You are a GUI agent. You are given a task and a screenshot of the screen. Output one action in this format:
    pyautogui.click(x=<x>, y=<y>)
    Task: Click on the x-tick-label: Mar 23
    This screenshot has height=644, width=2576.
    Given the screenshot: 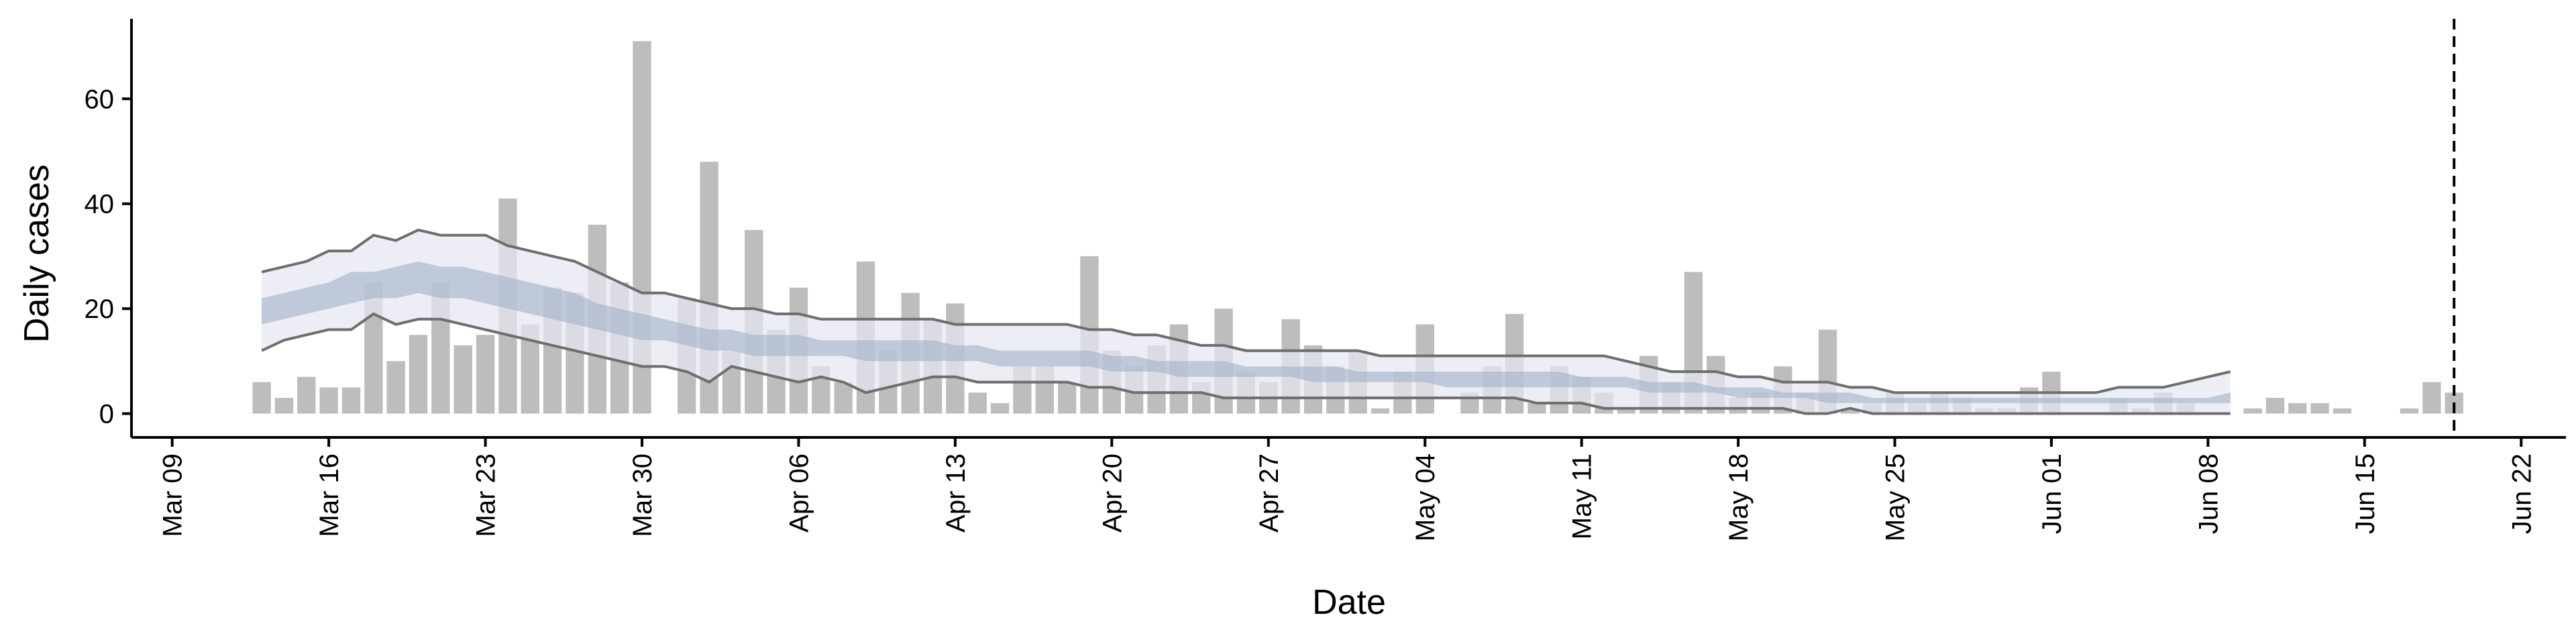 What is the action you would take?
    pyautogui.click(x=486, y=495)
    